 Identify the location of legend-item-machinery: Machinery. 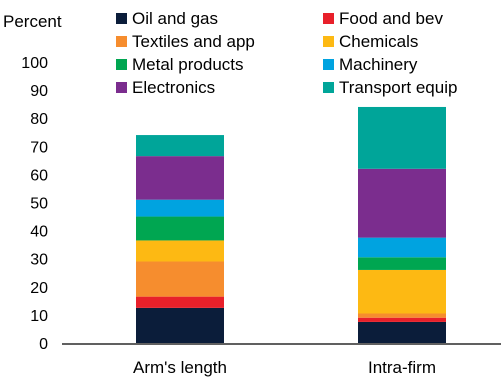
(370, 64).